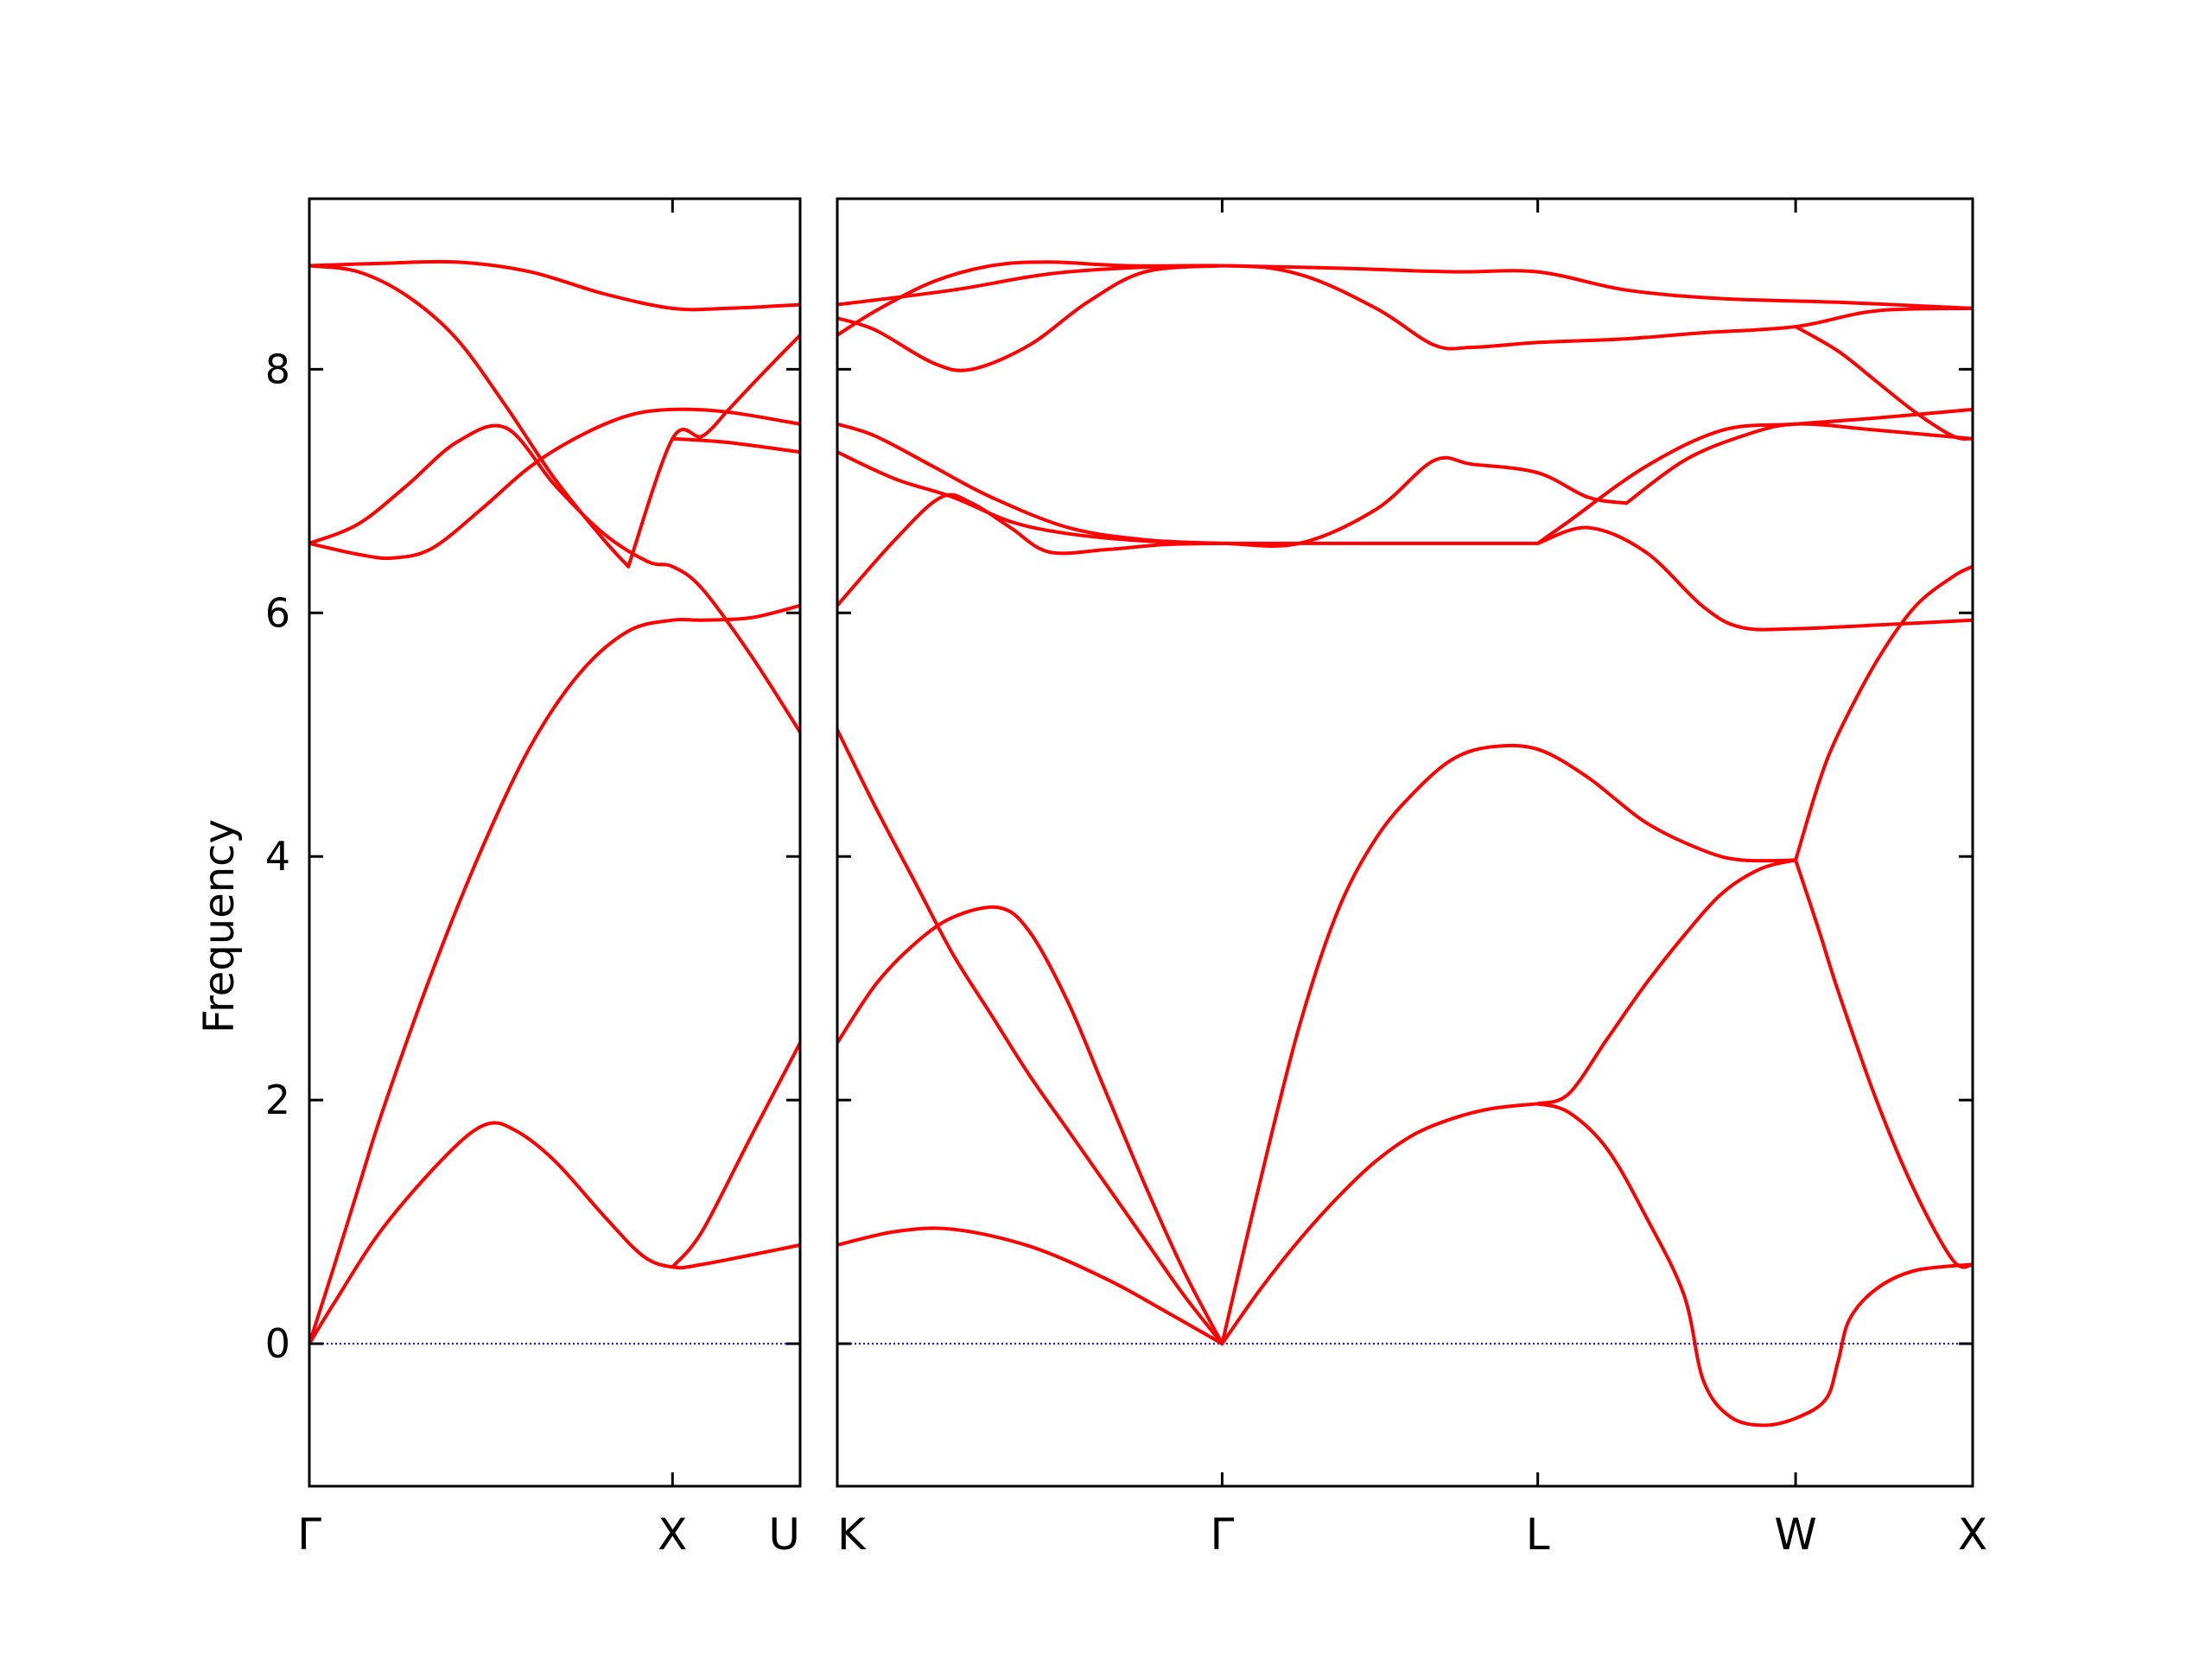  Describe the element at coordinates (784, 1535) in the screenshot. I see `x-tick-label: U` at that location.